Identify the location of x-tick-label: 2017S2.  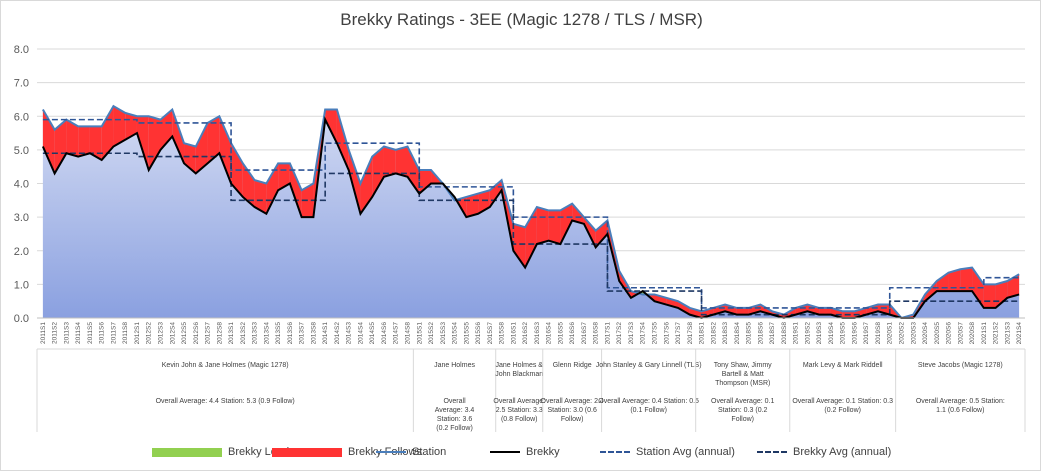
(619, 333).